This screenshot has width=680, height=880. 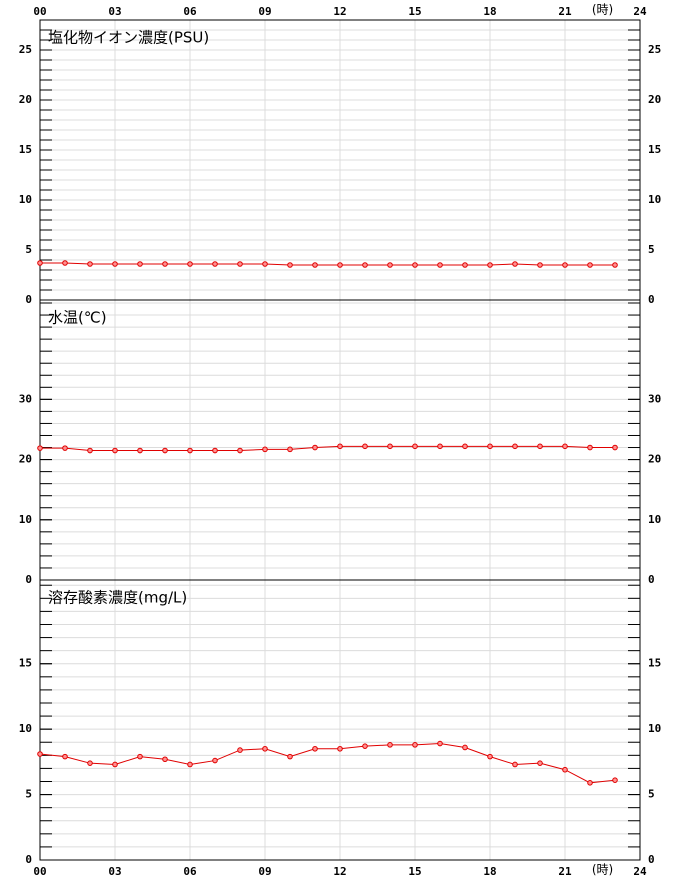 I want to click on panel-title: 水温(℃), so click(x=77, y=318).